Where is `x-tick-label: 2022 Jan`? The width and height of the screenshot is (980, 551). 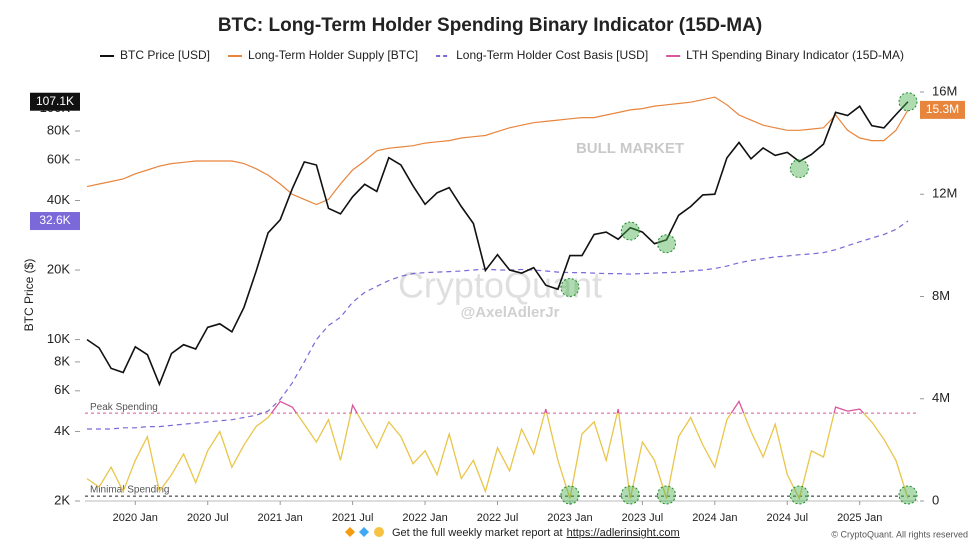
x-tick-label: 2022 Jan is located at coordinates (424, 518).